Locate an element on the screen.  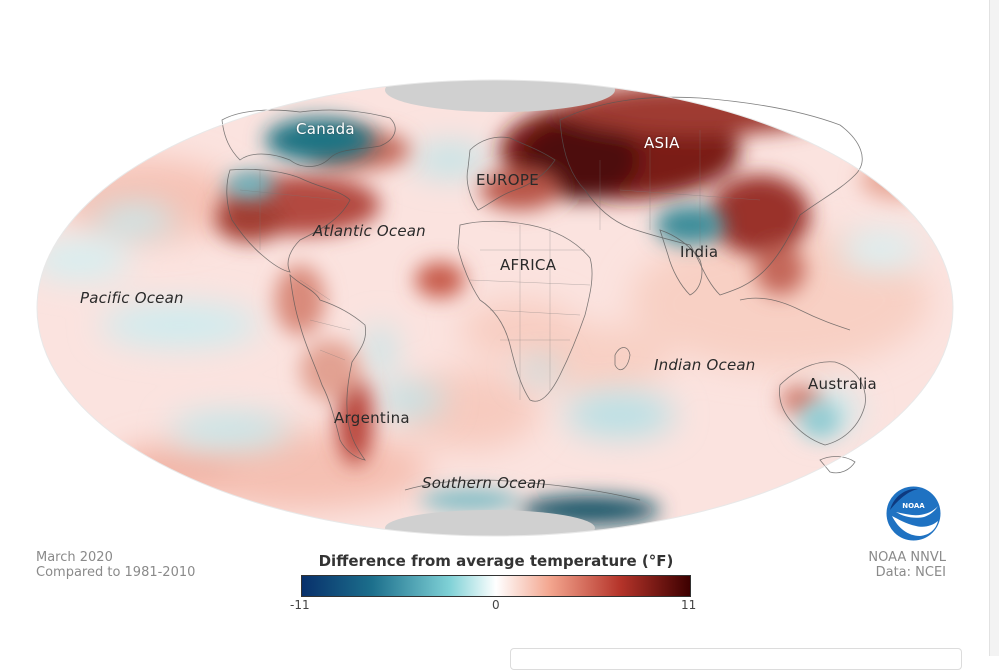
label-europe: EUROPE is located at coordinates (508, 180).